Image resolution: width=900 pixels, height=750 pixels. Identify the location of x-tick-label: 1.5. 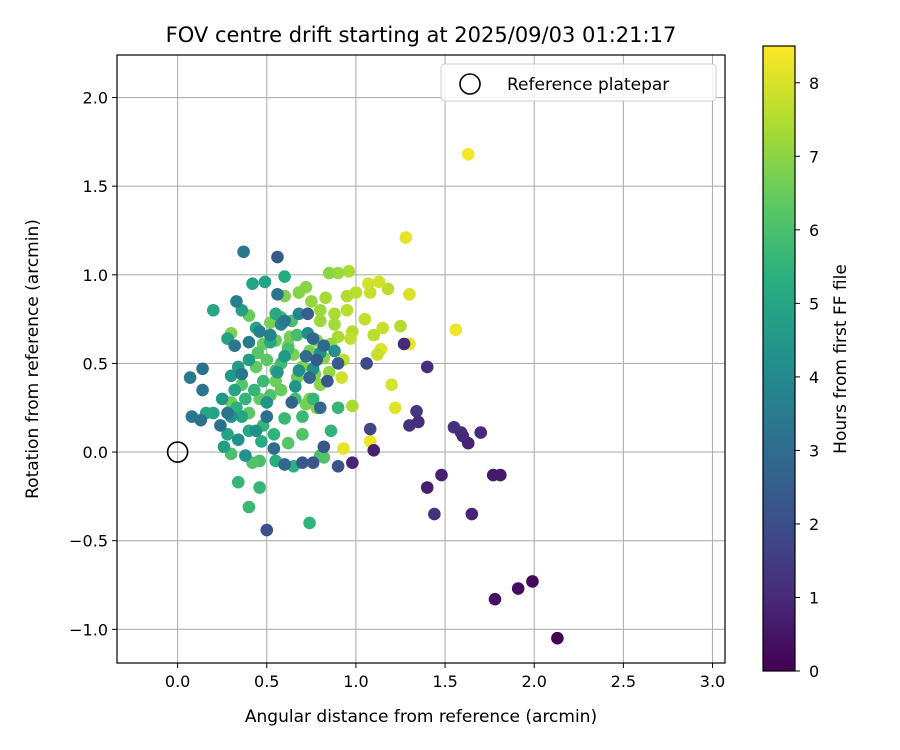
(444, 681).